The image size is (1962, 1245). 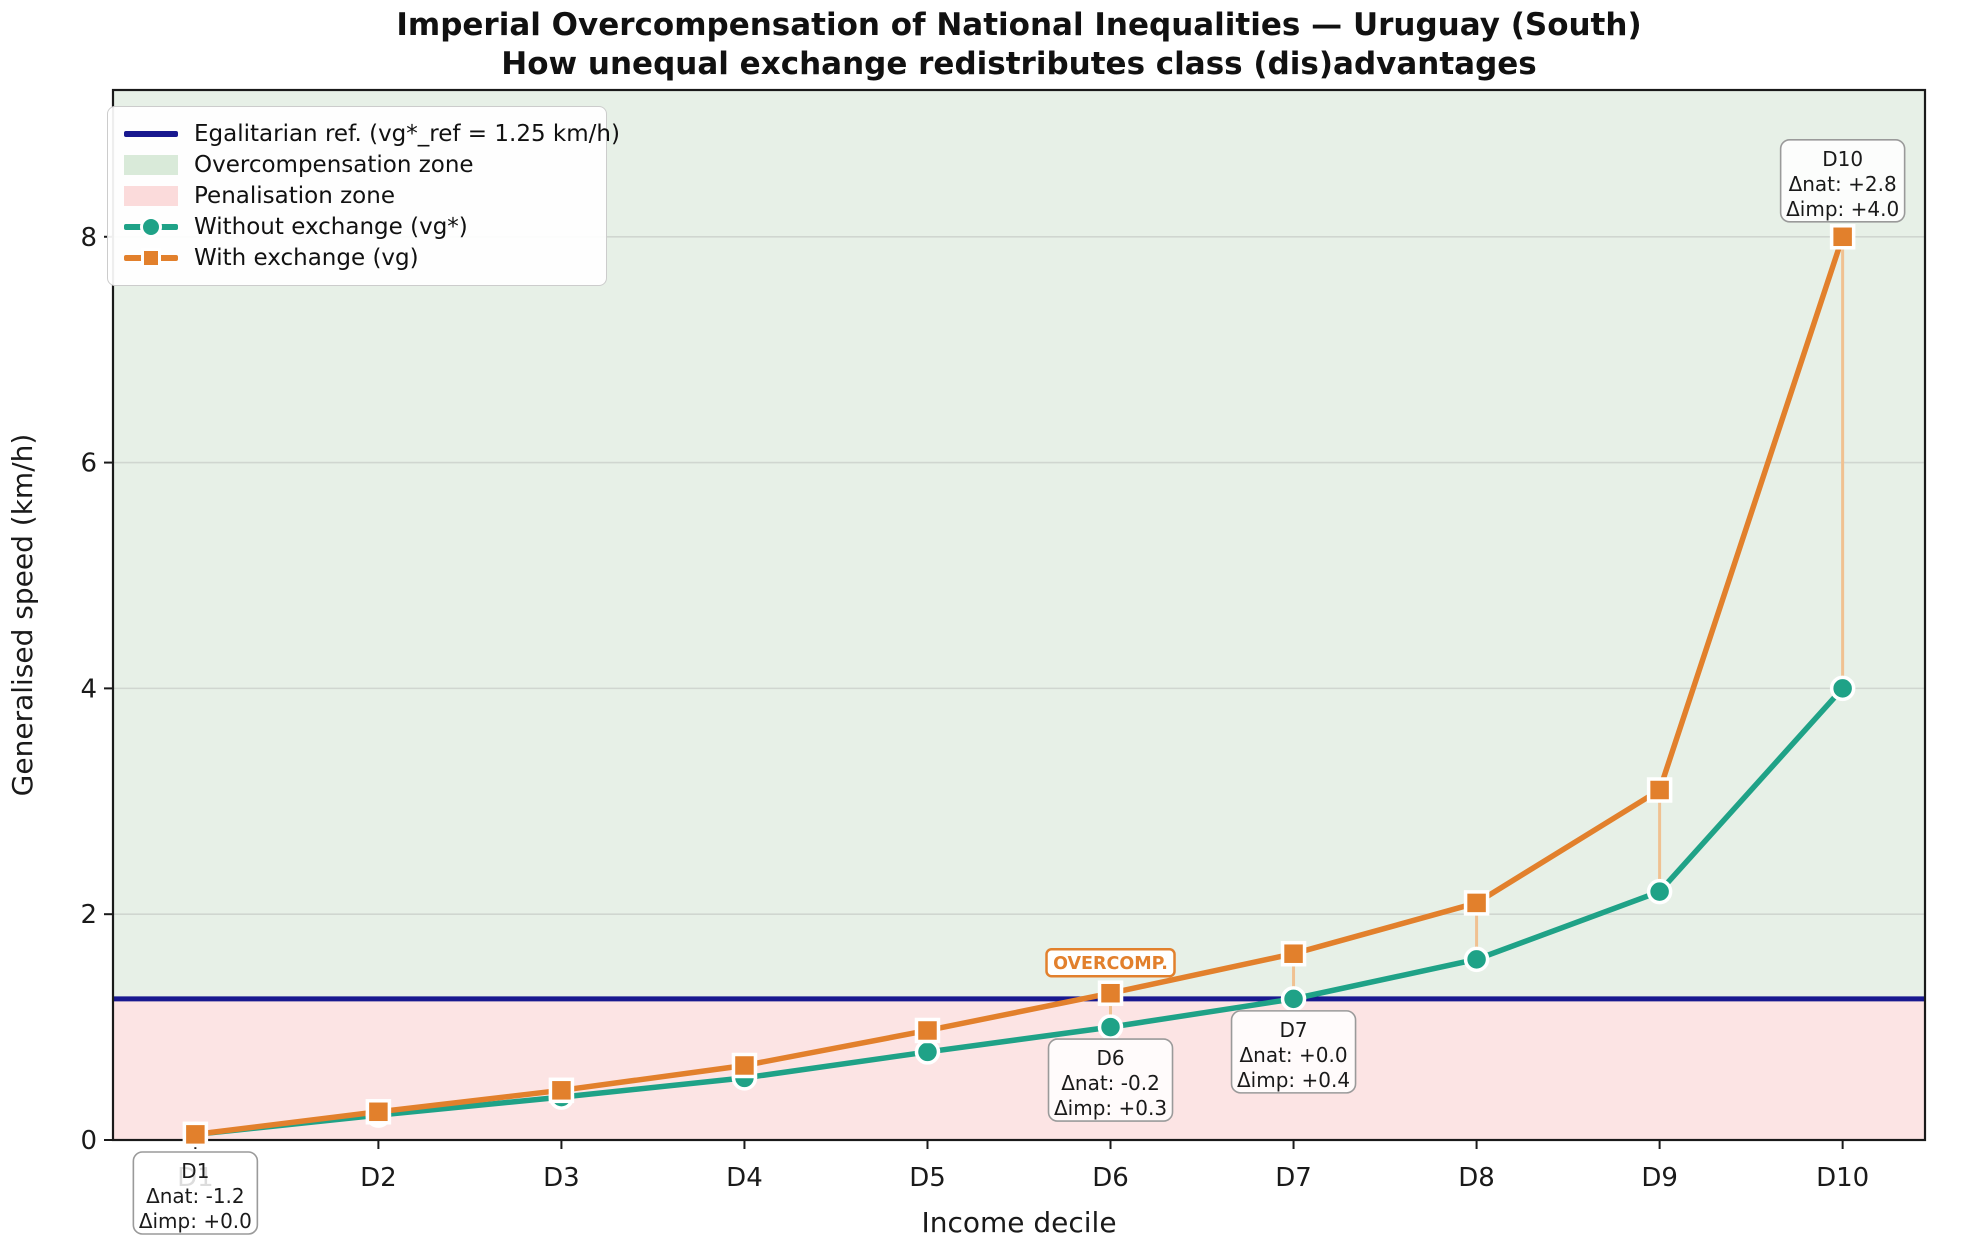 What do you see at coordinates (88, 689) in the screenshot?
I see `y-tick-label: 4` at bounding box center [88, 689].